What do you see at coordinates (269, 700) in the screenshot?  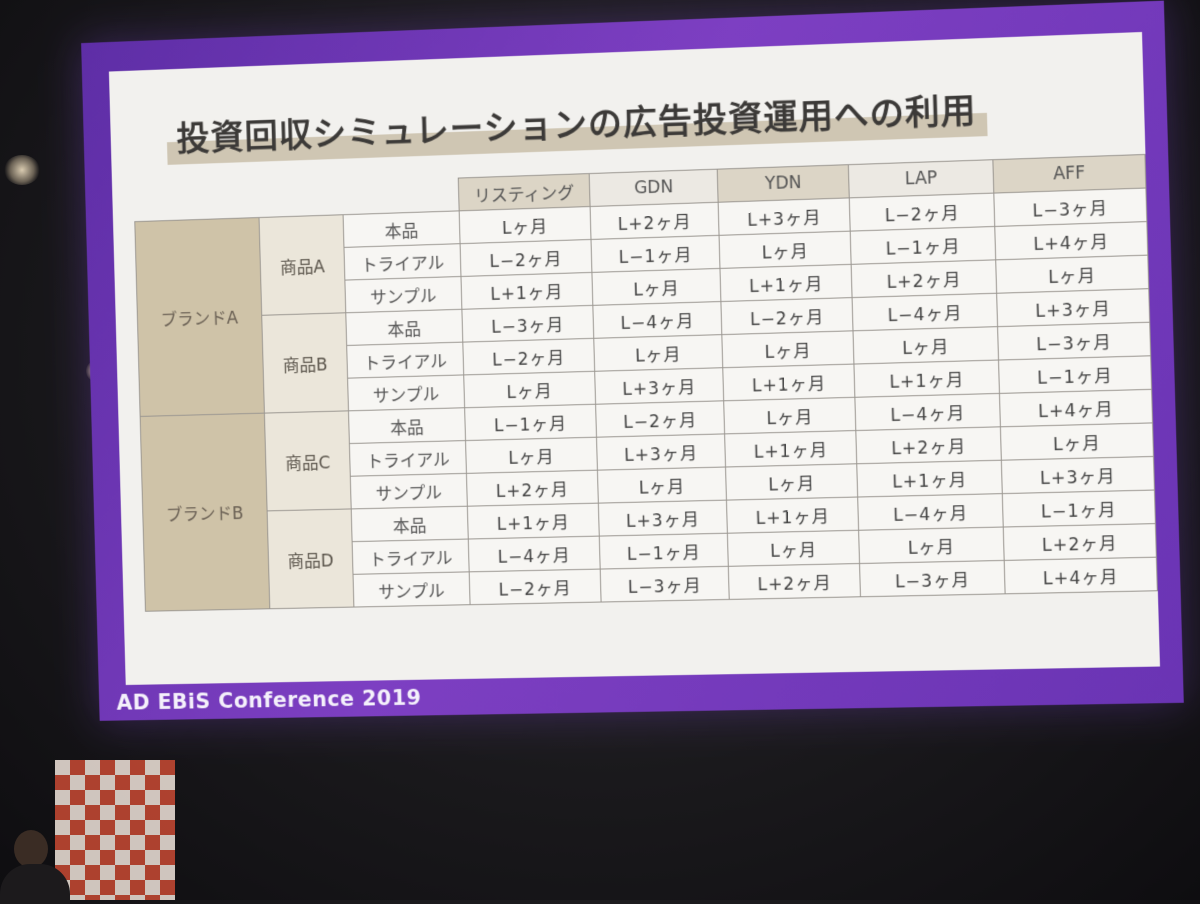 I see `conference-footer: AD EBiS Conference 2019` at bounding box center [269, 700].